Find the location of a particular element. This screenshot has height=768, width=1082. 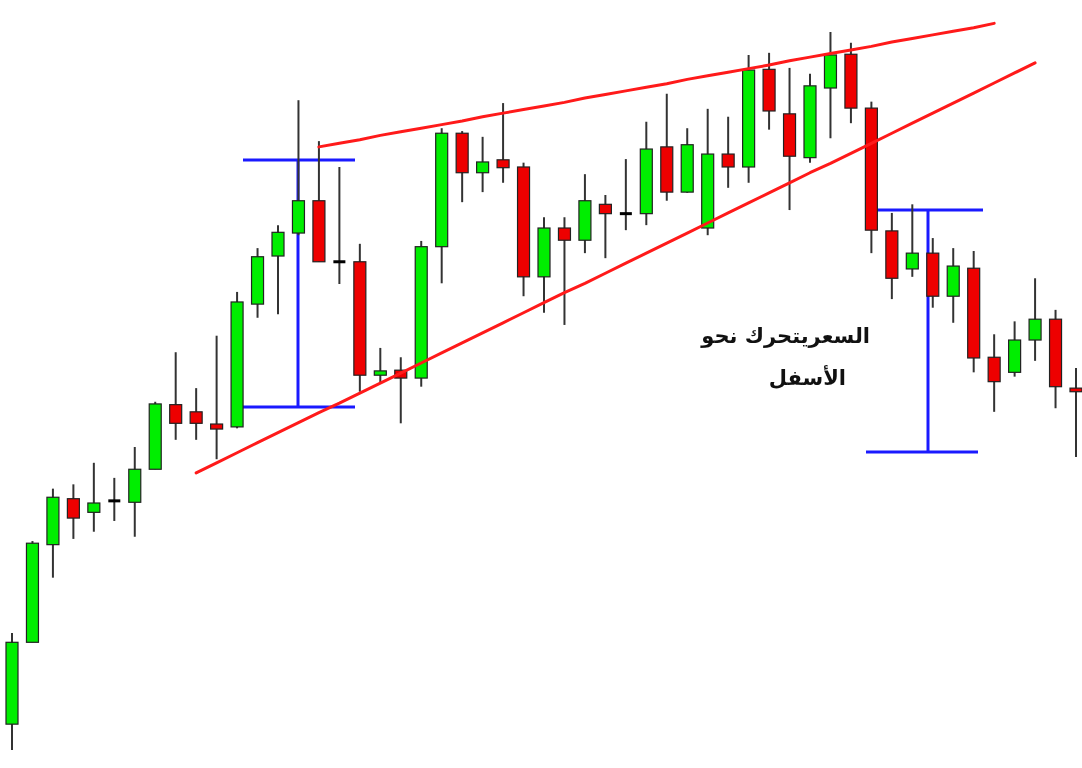

annotation: السعريتحرك نحو الأسفل is located at coordinates (785, 357).